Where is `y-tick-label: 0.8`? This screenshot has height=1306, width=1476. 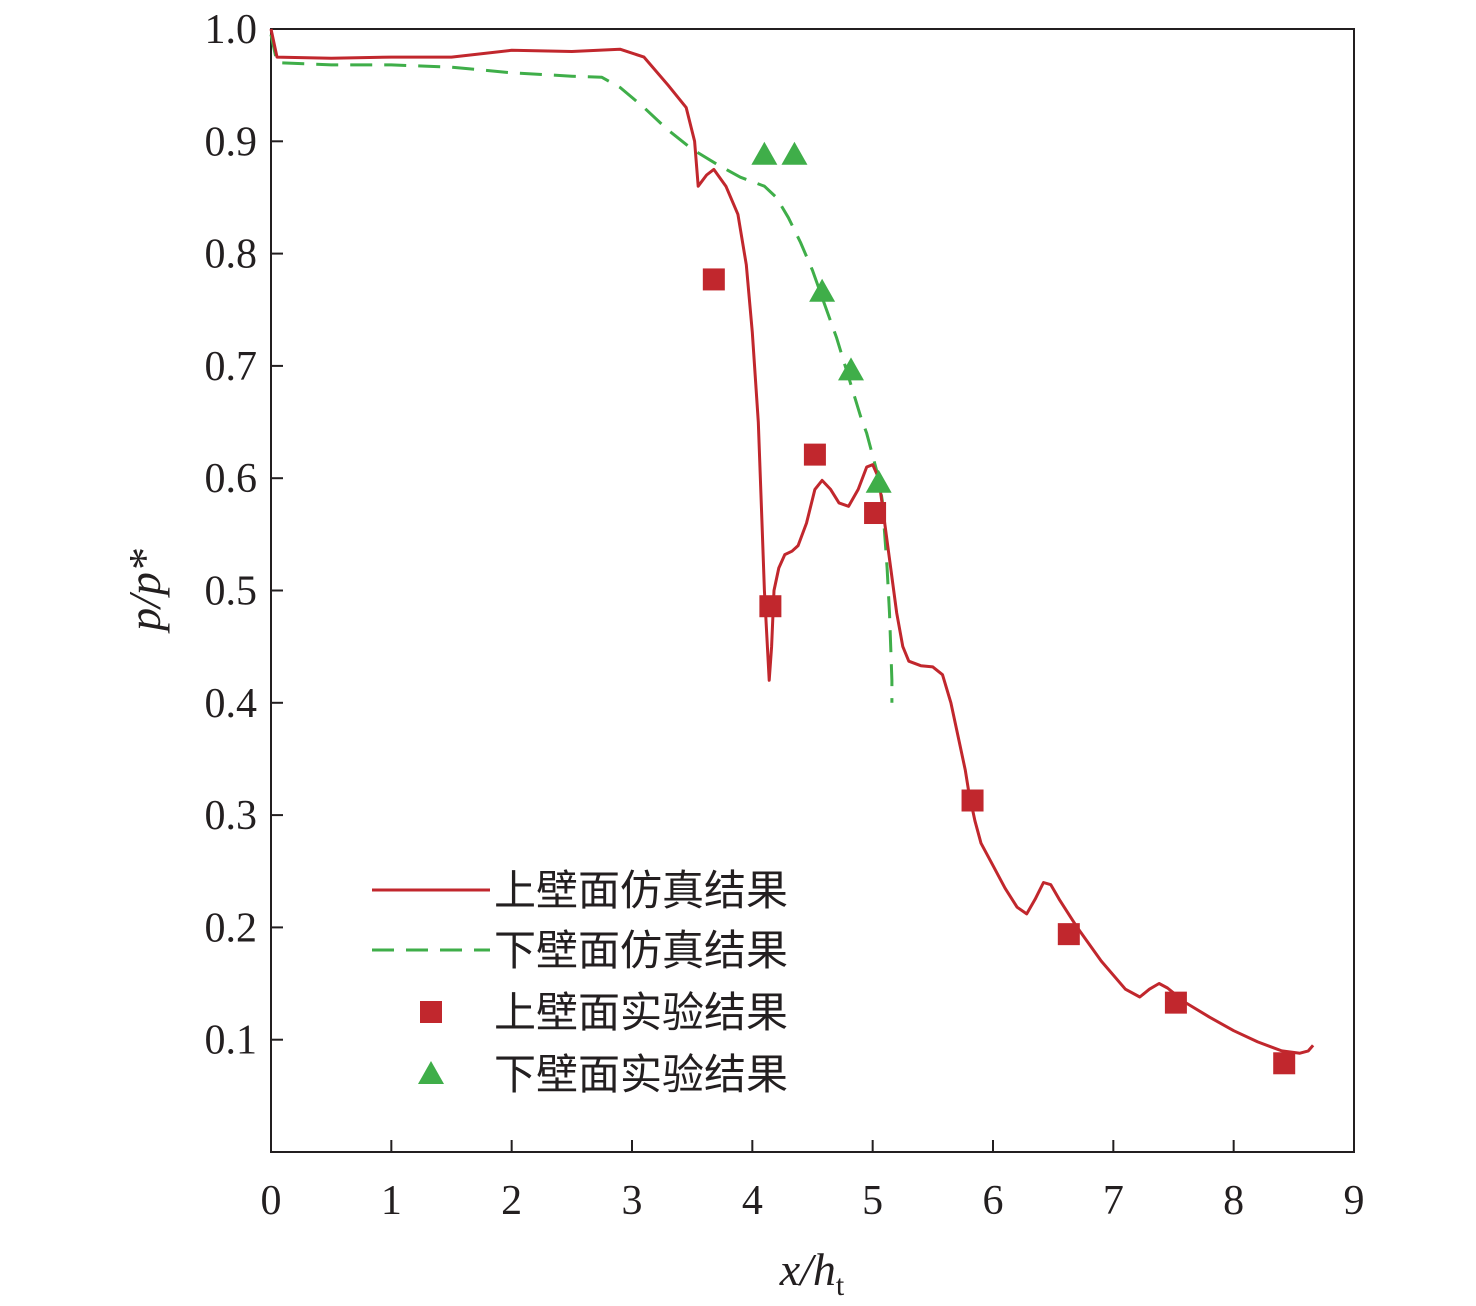 y-tick-label: 0.8 is located at coordinates (231, 255).